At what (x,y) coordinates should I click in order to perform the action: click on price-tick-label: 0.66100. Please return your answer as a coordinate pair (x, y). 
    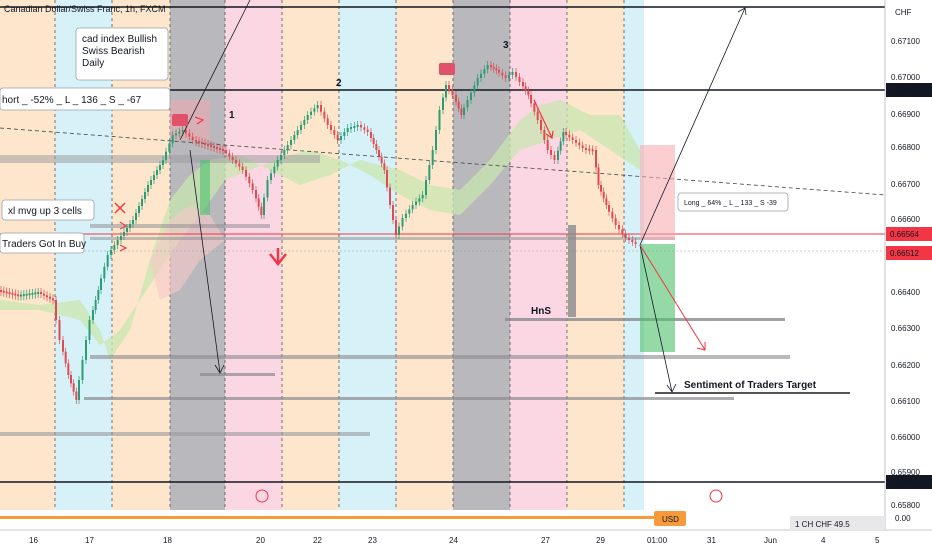
    Looking at the image, I should click on (905, 401).